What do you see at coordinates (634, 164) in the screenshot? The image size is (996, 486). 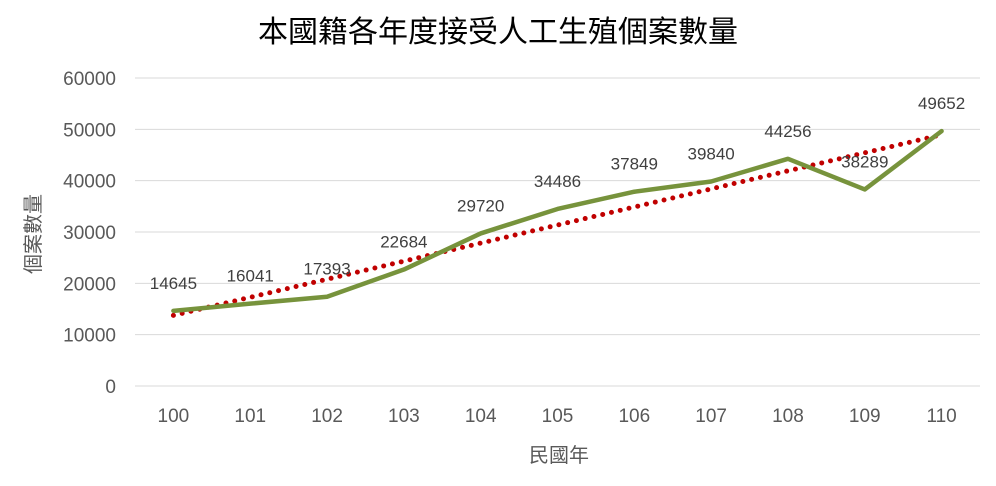 I see `data-label: 37849` at bounding box center [634, 164].